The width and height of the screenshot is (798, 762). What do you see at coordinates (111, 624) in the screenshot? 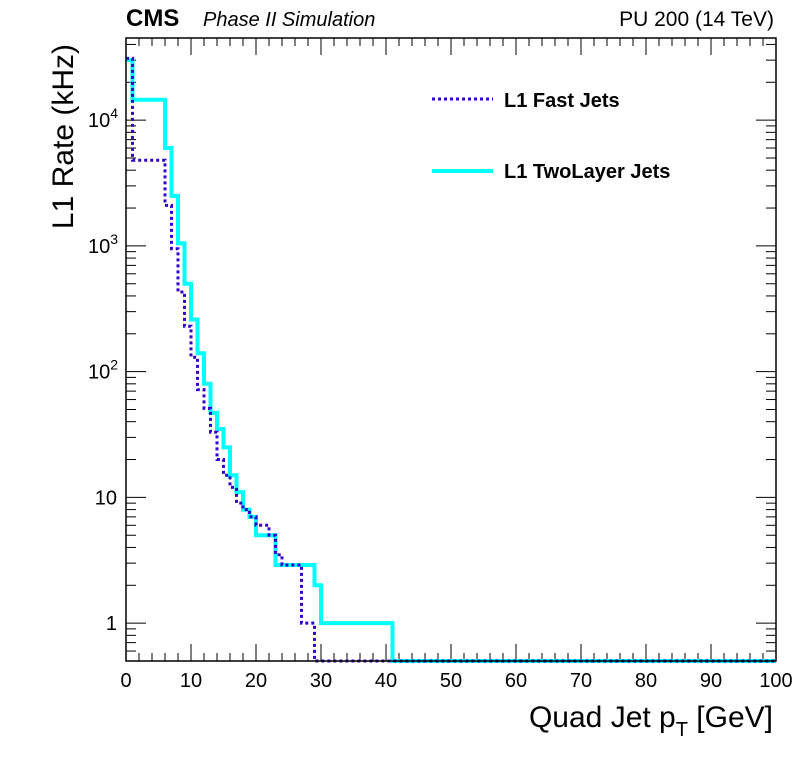
I see `y-tick-label: 1` at bounding box center [111, 624].